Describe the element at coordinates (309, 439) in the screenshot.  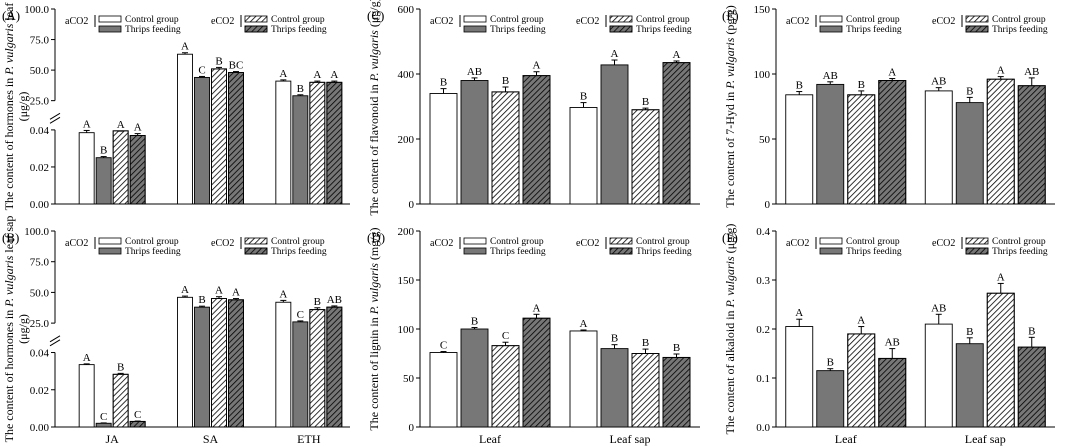
I see `x-tick-label: ETH` at that location.